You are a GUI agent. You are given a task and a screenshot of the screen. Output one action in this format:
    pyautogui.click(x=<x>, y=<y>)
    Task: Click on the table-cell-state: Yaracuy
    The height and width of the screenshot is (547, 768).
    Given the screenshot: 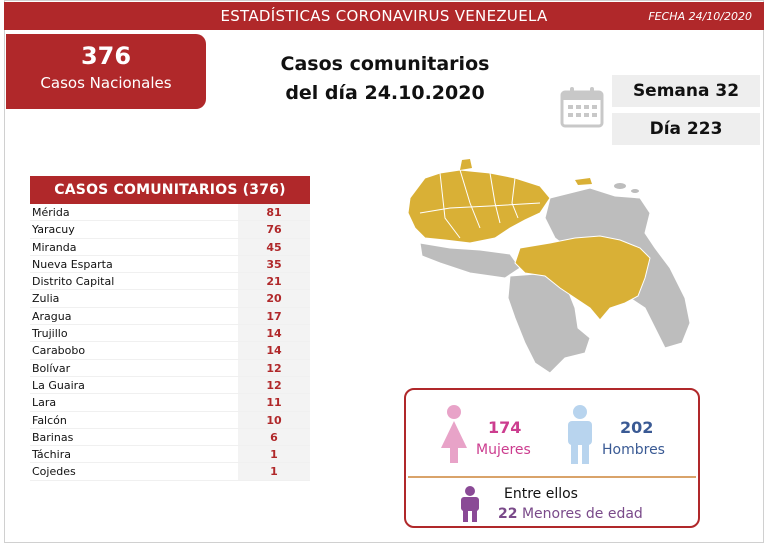 What is the action you would take?
    pyautogui.click(x=53, y=230)
    